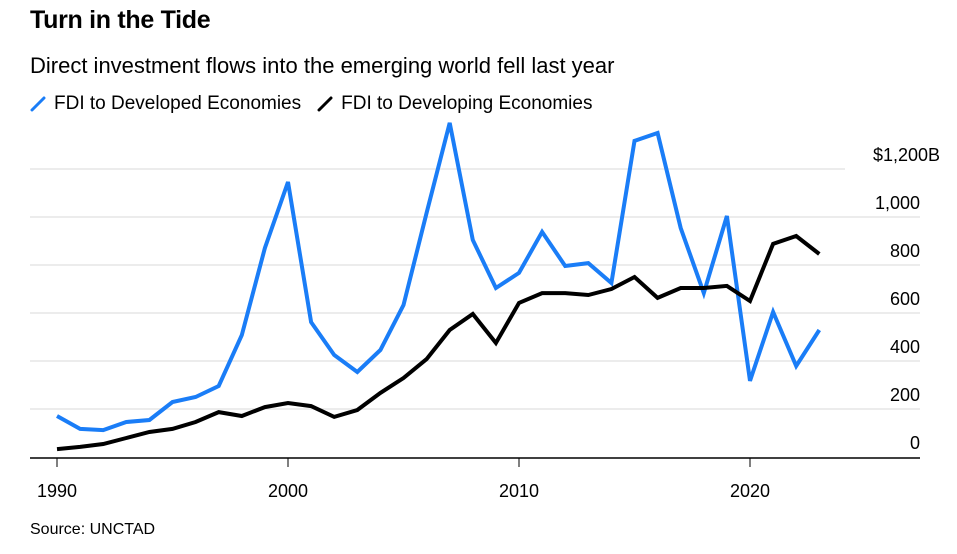 The height and width of the screenshot is (554, 957). What do you see at coordinates (467, 103) in the screenshot?
I see `legend-label-developing: FDI to Developing Economies` at bounding box center [467, 103].